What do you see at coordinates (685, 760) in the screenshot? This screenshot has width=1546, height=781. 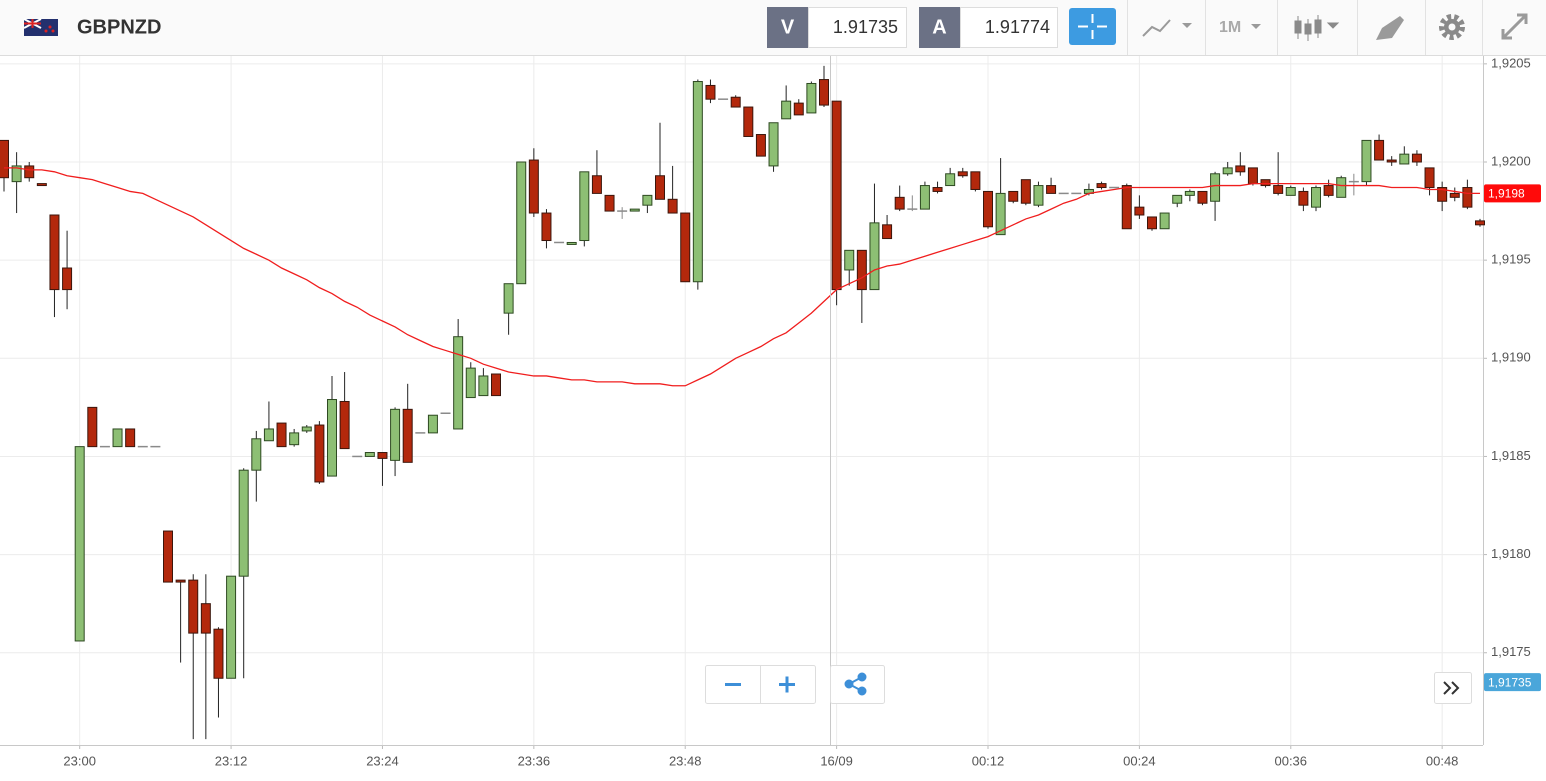 I see `x-tick-label: 23:48` at bounding box center [685, 760].